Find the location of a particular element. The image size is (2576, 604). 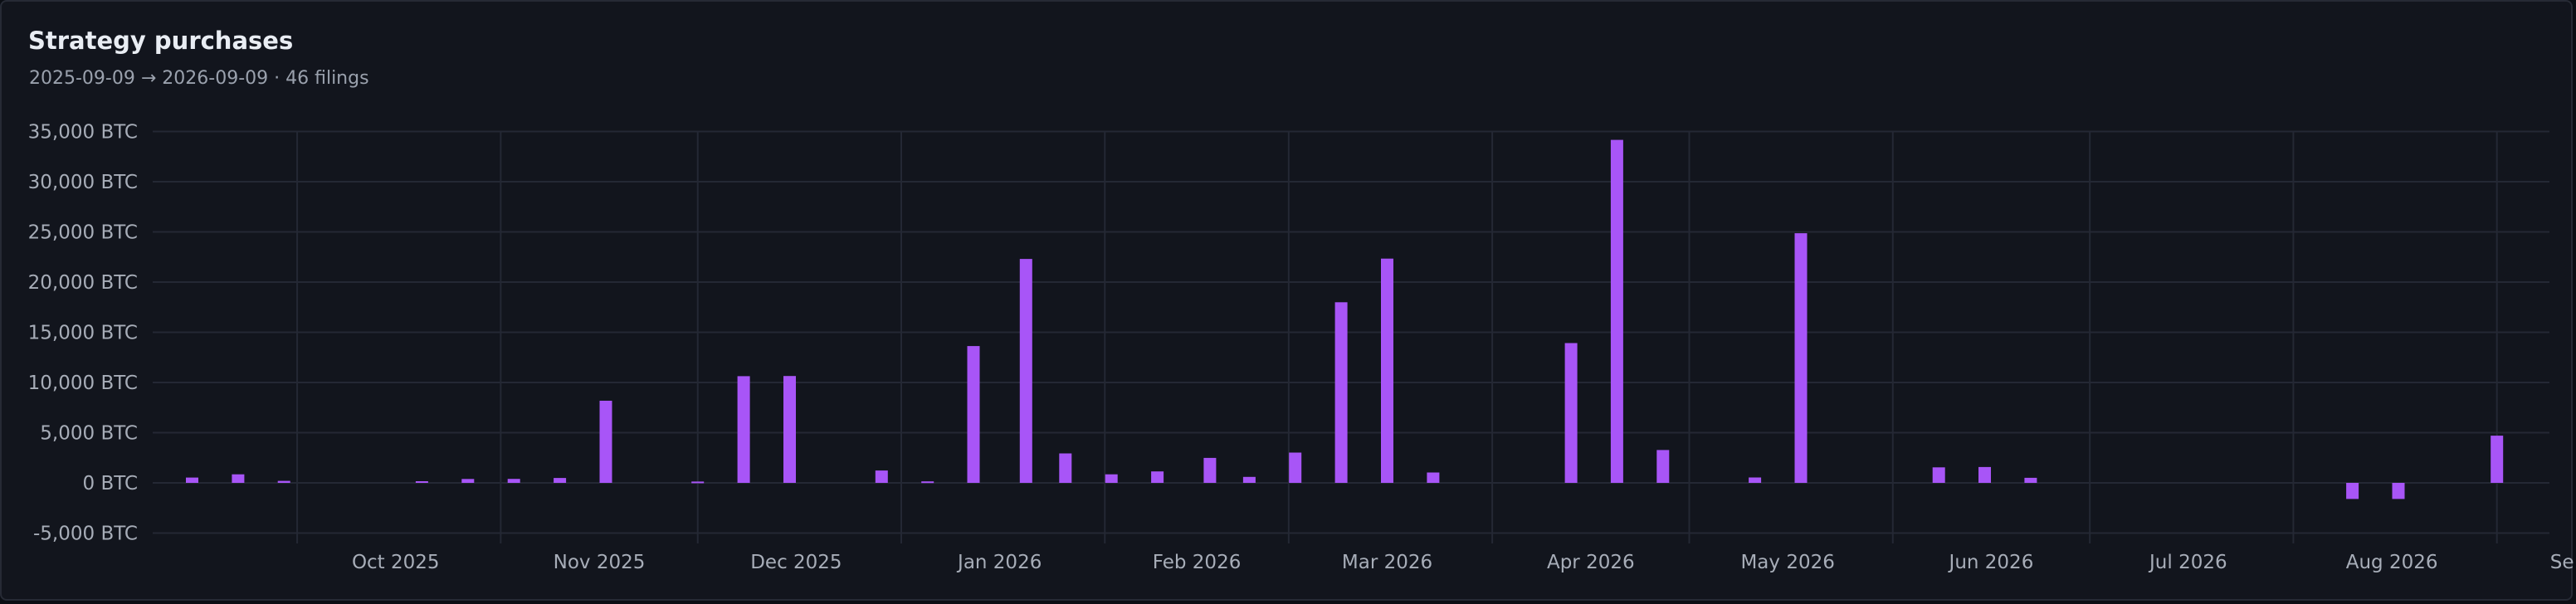

y-tick-label: -5,000 BTC is located at coordinates (86, 534).